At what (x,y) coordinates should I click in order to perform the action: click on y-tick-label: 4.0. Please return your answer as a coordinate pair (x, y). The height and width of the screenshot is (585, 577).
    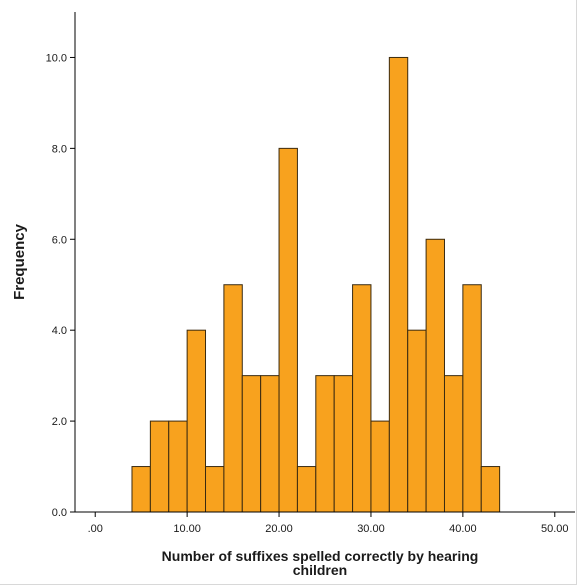
    Looking at the image, I should click on (59, 331).